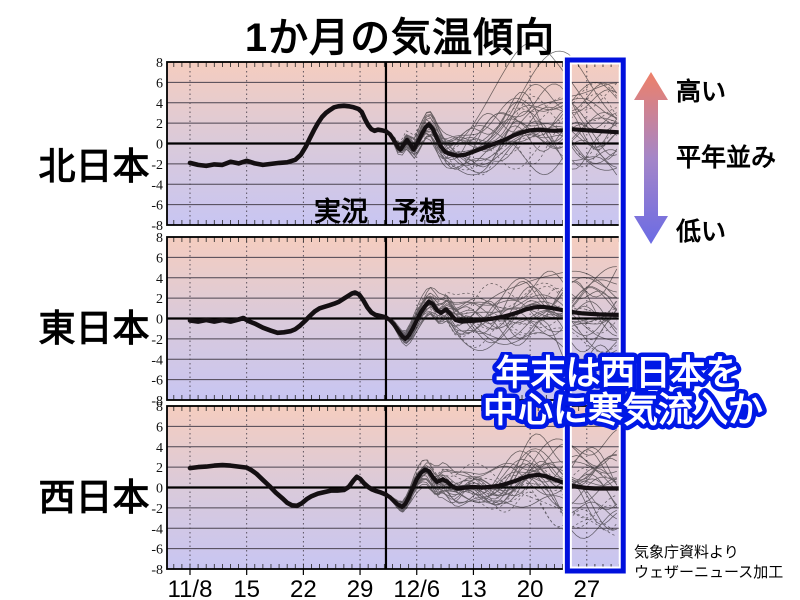 This screenshot has height=600, width=800. I want to click on source-line-2: ウェザーニュース加工, so click(709, 572).